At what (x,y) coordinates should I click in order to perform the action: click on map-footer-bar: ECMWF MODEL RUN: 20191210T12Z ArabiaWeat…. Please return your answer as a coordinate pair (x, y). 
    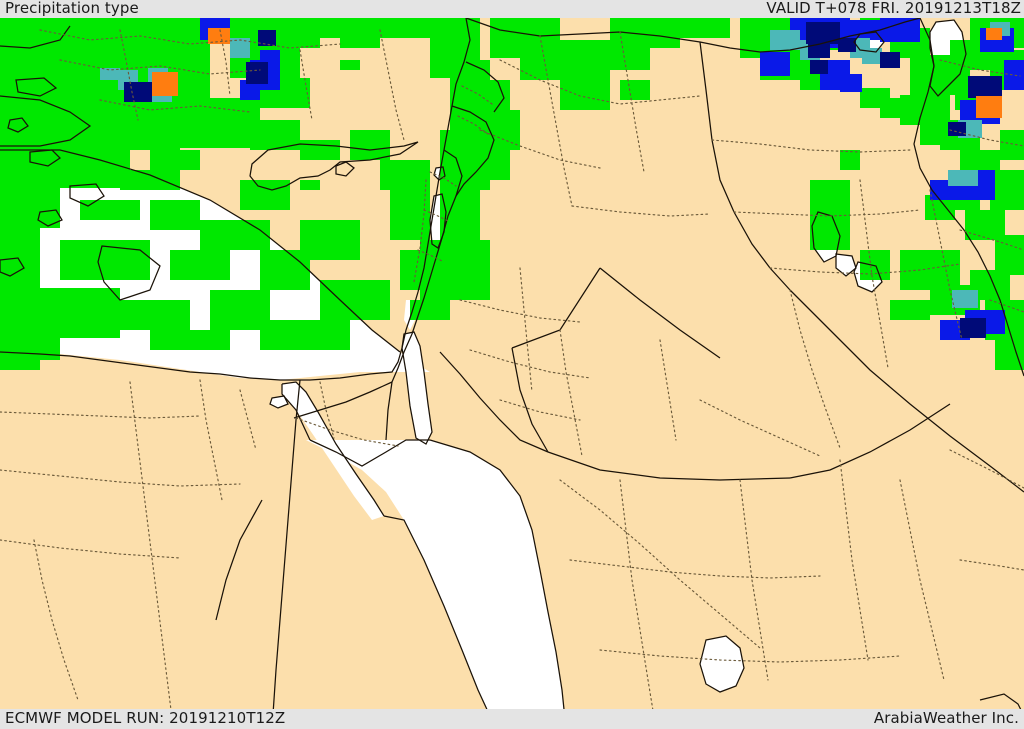
    Looking at the image, I should click on (512, 719).